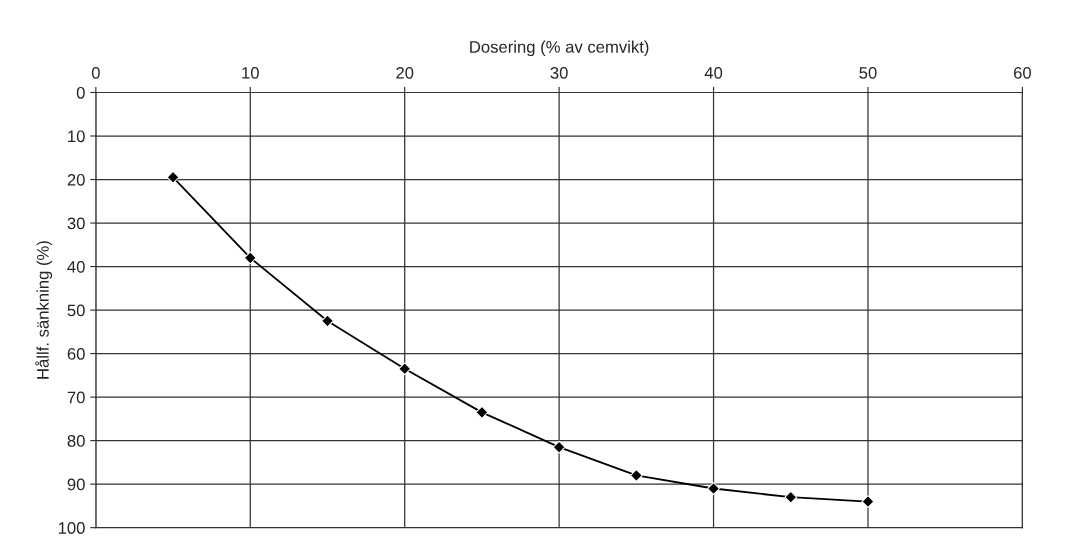 Image resolution: width=1065 pixels, height=544 pixels. What do you see at coordinates (1022, 72) in the screenshot?
I see `x-tick-label: 60` at bounding box center [1022, 72].